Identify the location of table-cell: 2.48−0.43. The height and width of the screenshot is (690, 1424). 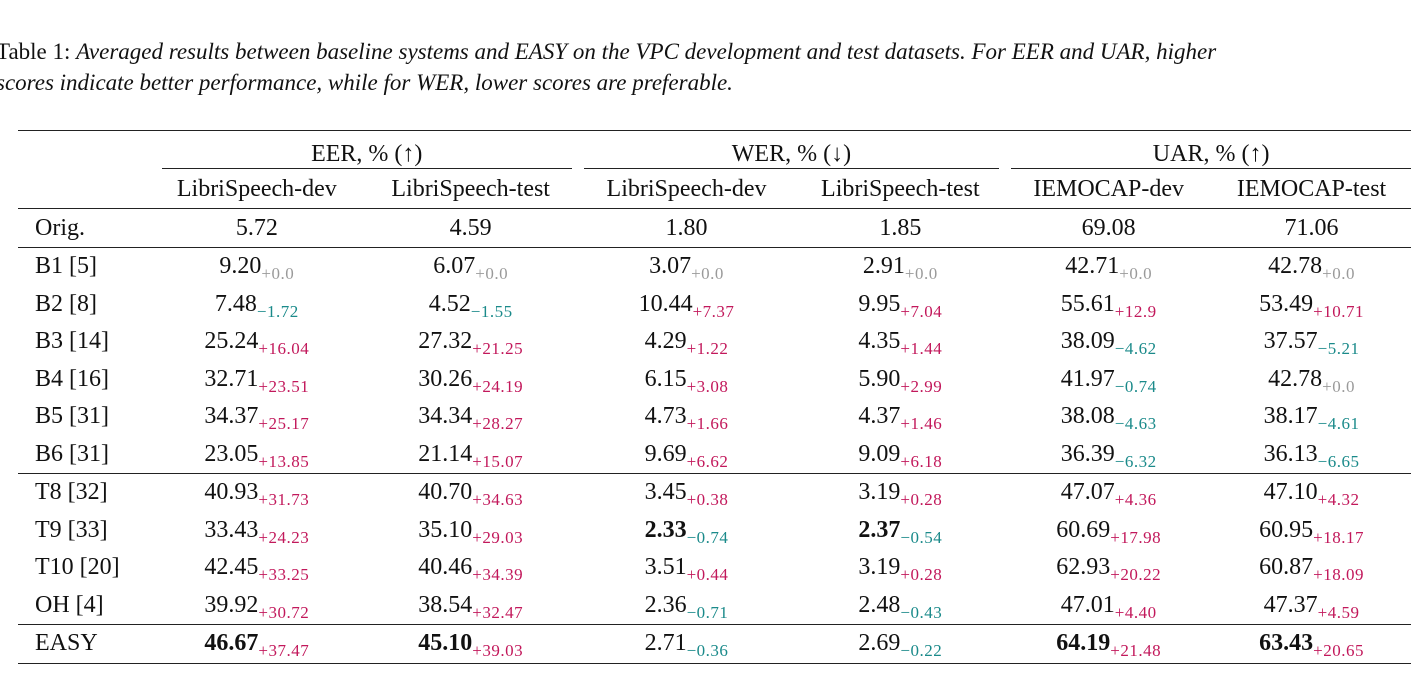
(900, 606).